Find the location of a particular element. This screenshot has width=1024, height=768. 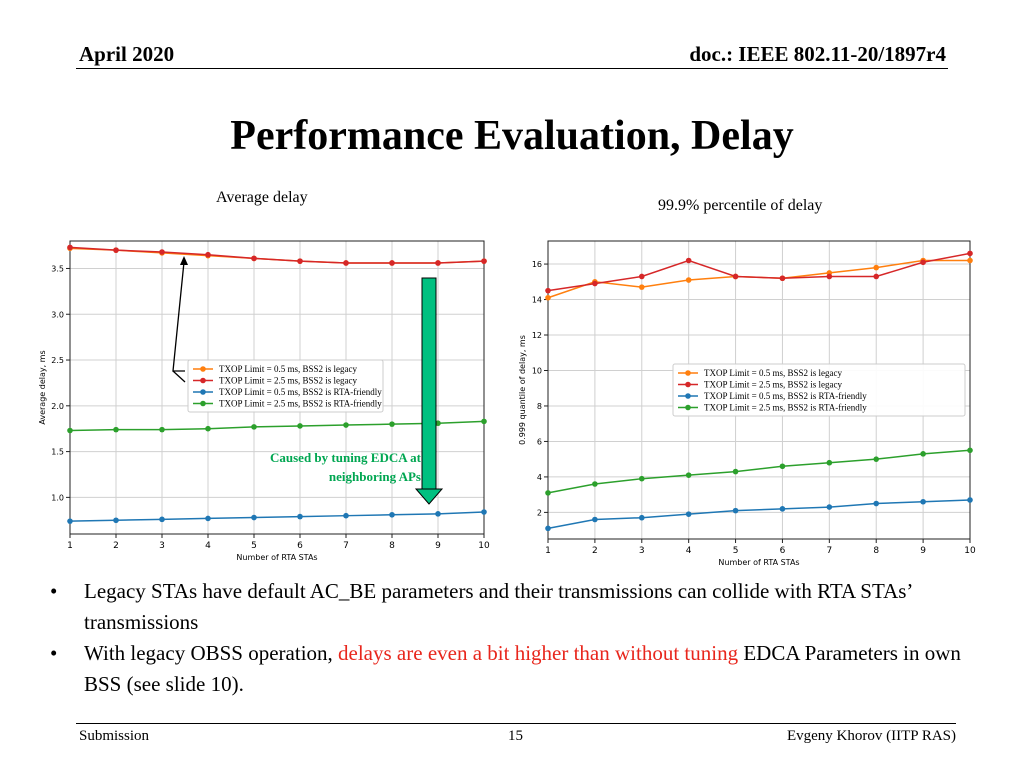

footer-author: Evgeny Khorov (IITP RAS) is located at coordinates (871, 736).